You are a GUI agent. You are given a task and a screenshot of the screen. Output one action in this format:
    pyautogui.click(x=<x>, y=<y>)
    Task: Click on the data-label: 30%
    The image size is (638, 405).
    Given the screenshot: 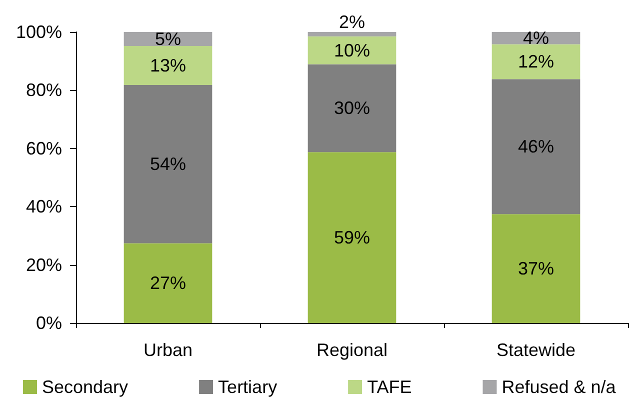 What is the action you would take?
    pyautogui.click(x=352, y=108)
    